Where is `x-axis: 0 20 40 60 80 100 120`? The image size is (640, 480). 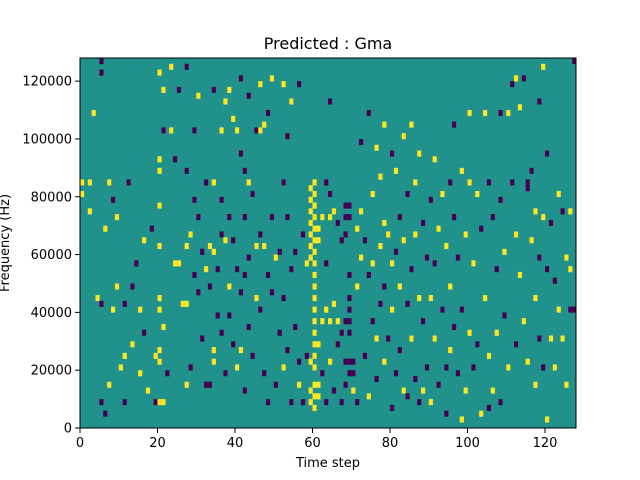
x-axis: 0 20 40 60 80 100 120 is located at coordinates (316, 439).